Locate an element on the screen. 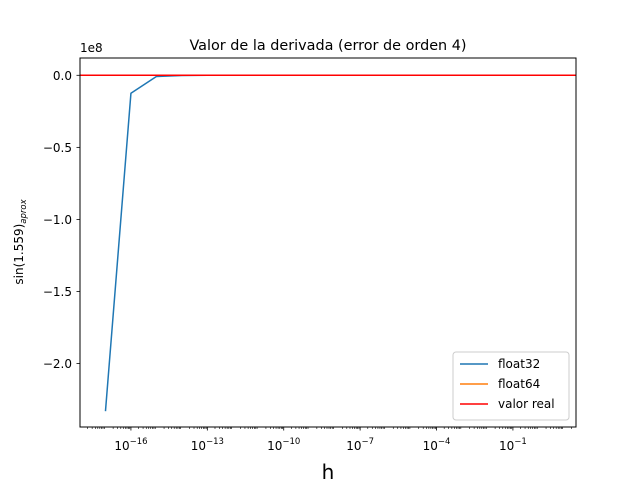 The width and height of the screenshot is (640, 480). x-tick-label: 10⁻¹³ is located at coordinates (207, 445).